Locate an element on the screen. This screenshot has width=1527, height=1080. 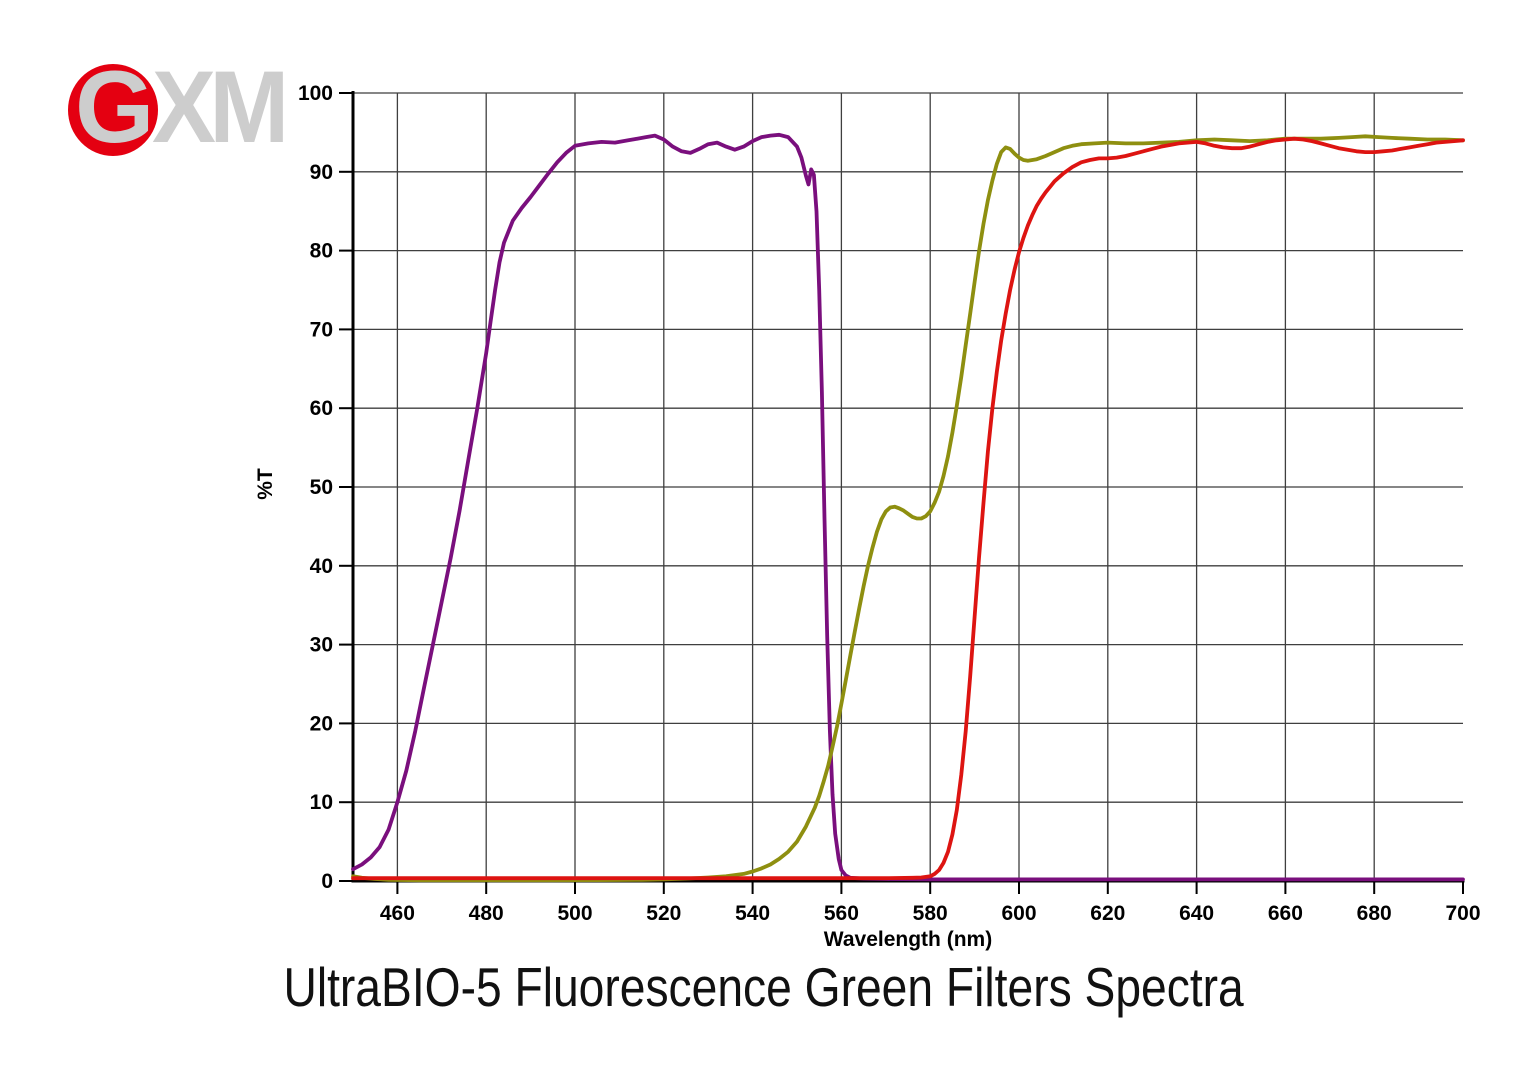
y-tick-labels: 0 10 20 30 40 50 60 70 80 90 100 is located at coordinates (315, 487).